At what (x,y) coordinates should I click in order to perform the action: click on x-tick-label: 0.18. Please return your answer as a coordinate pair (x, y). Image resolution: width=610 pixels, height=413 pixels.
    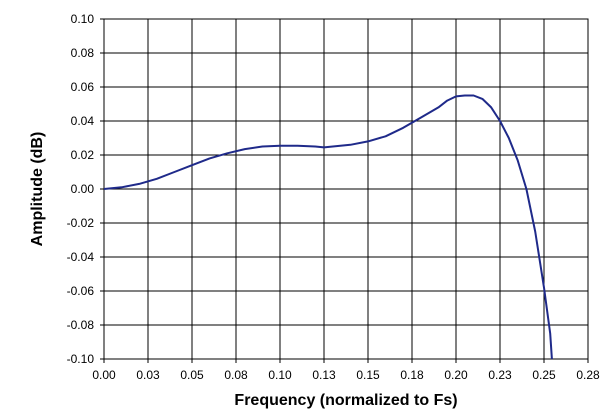
    Looking at the image, I should click on (412, 375).